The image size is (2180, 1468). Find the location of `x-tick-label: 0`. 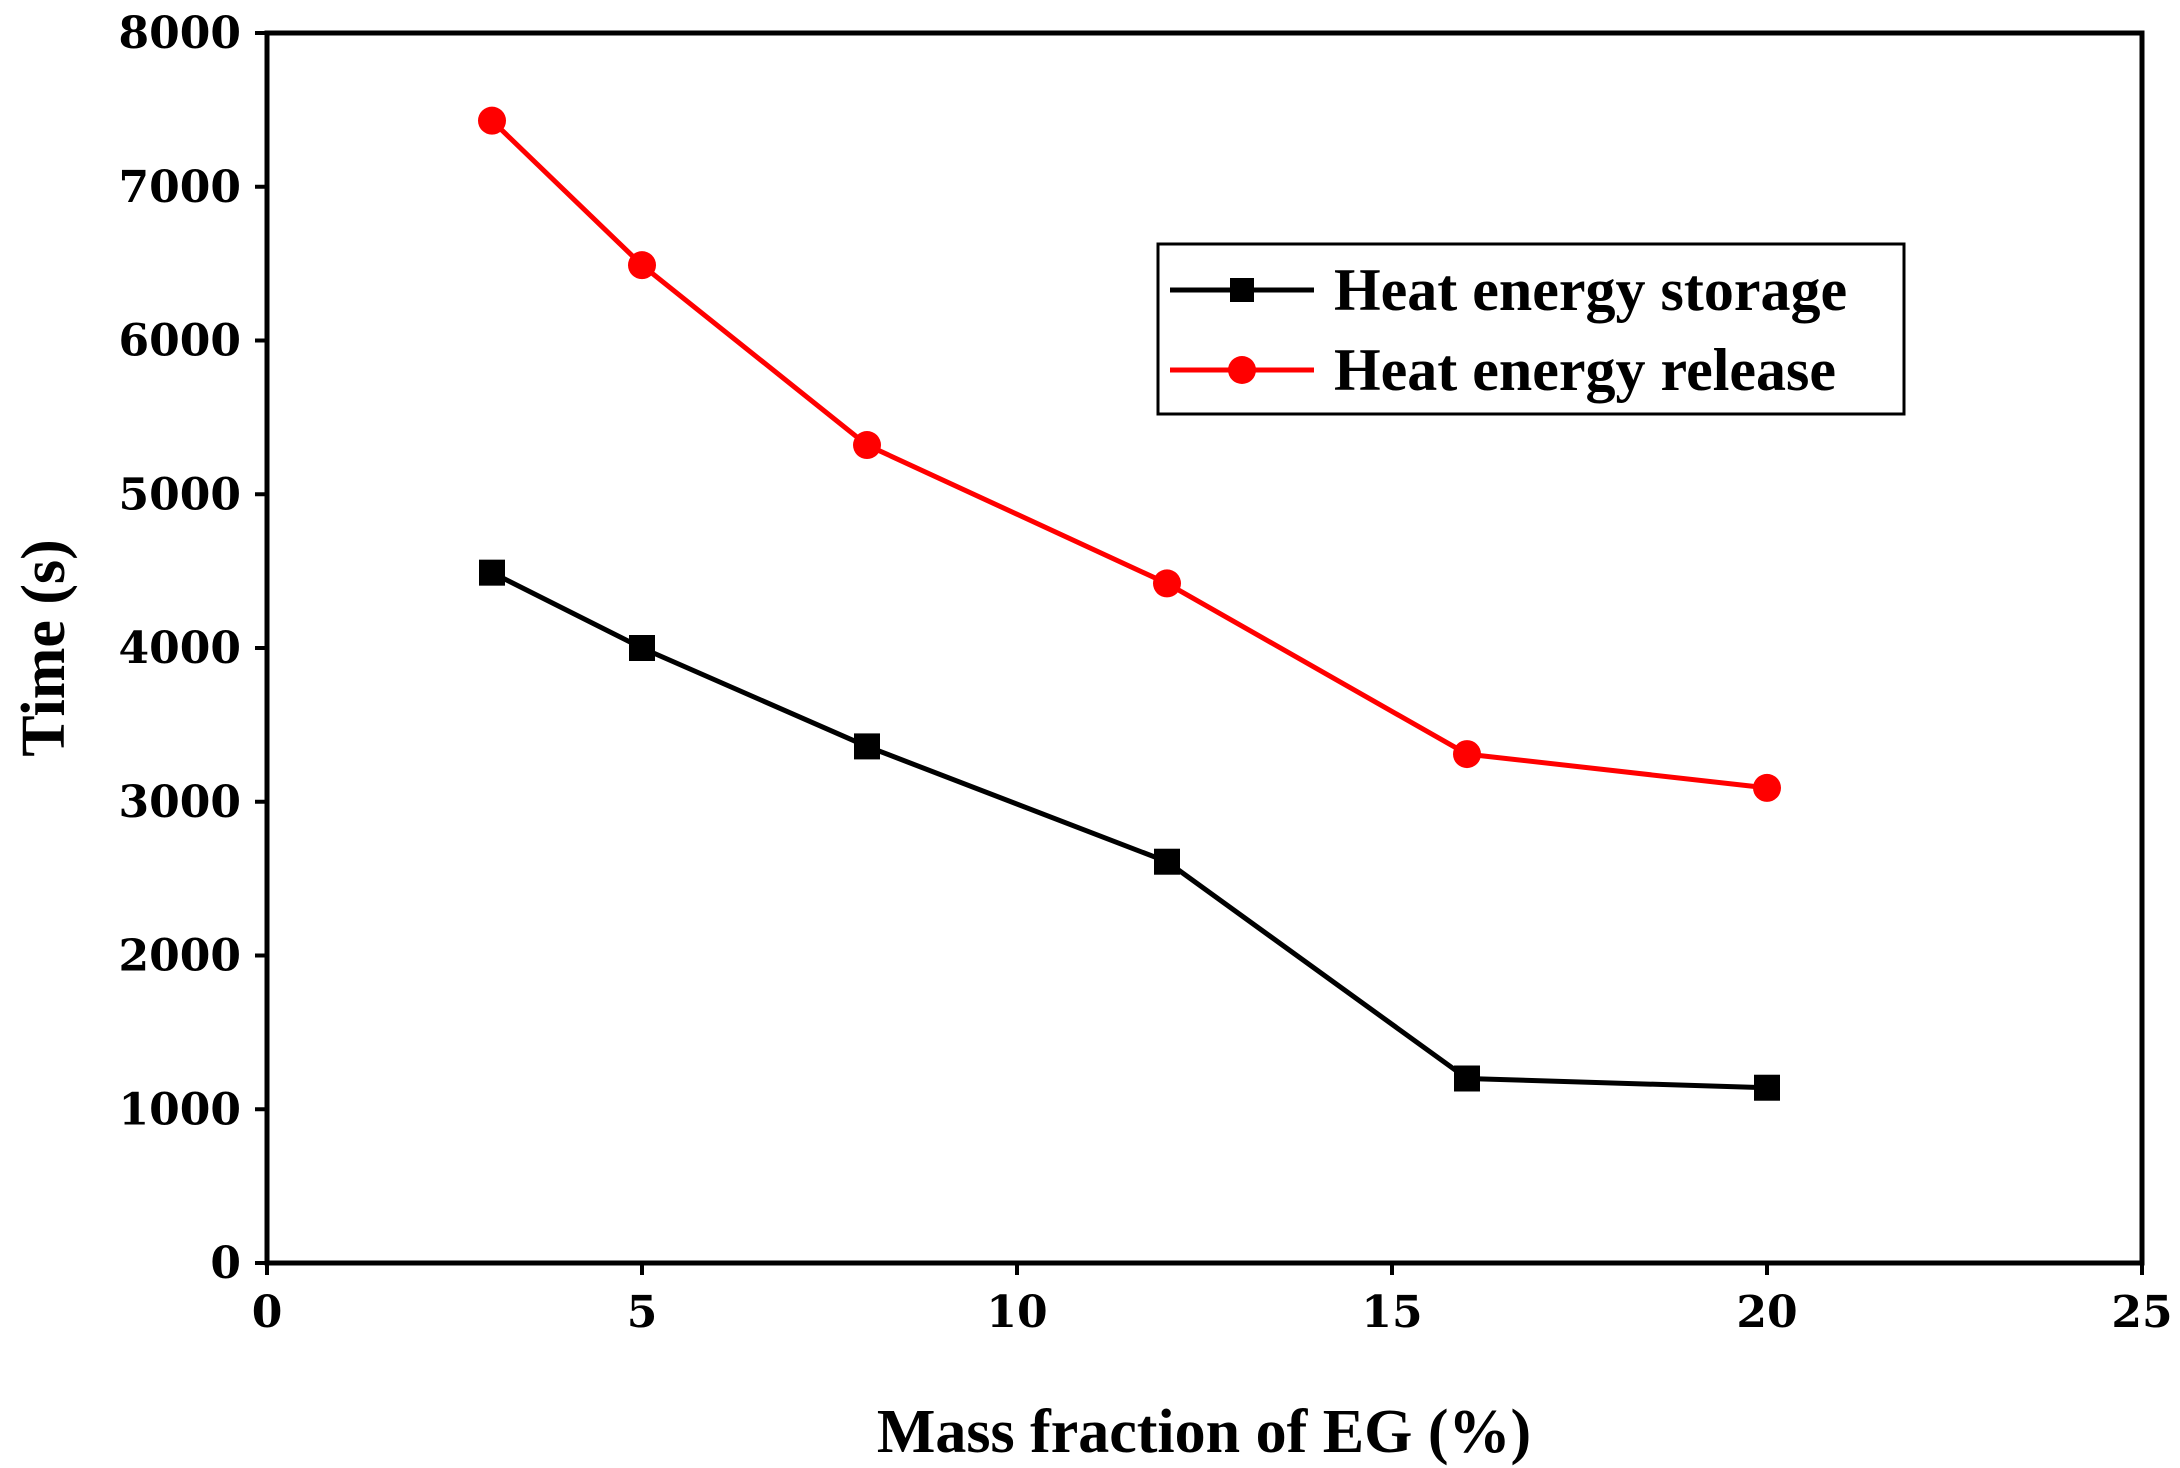

x-tick-label: 0 is located at coordinates (267, 1312).